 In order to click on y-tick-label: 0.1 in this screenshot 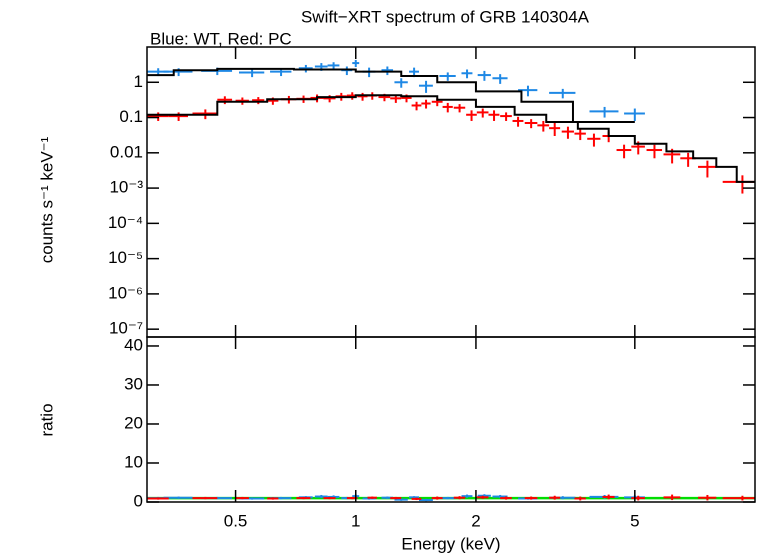, I will do `click(131, 116)`.